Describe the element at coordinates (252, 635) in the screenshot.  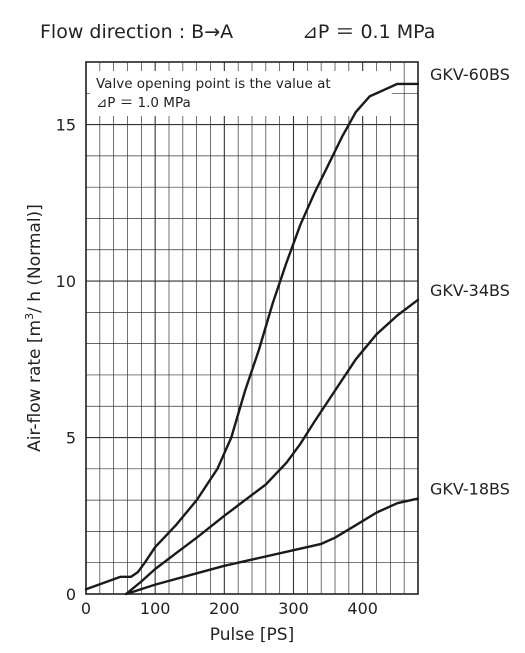
I see `x-axis-label: Pulse [PS]` at that location.